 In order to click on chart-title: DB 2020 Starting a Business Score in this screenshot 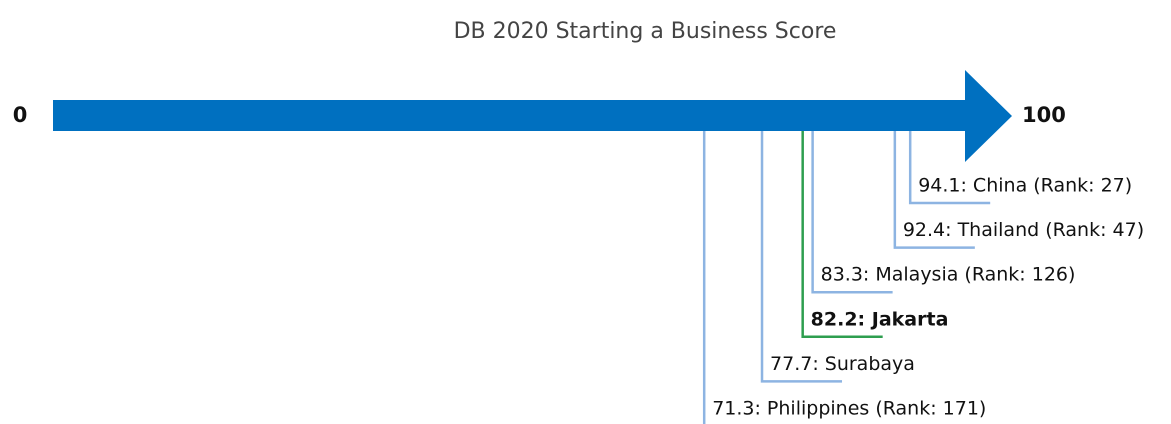, I will do `click(645, 31)`.